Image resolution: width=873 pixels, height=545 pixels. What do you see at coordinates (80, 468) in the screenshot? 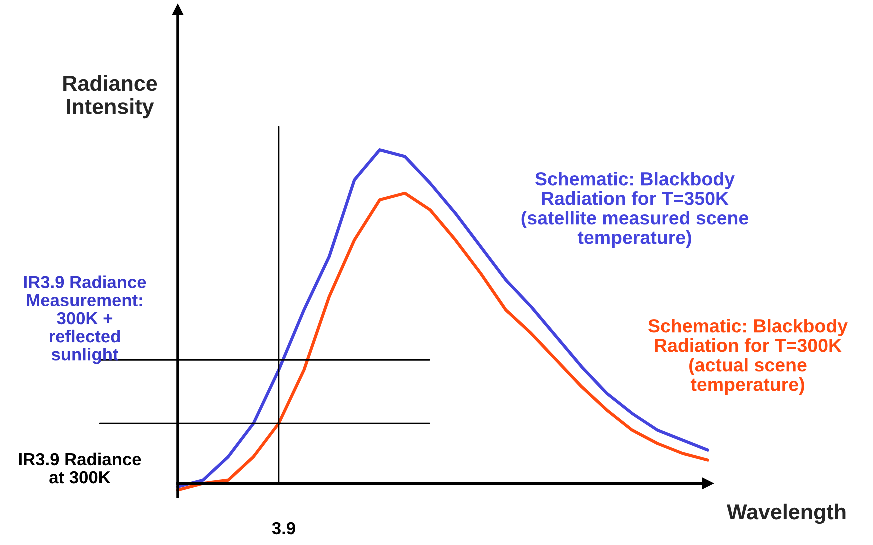
I see `text: IR3.9 Radiance at 300K` at bounding box center [80, 468].